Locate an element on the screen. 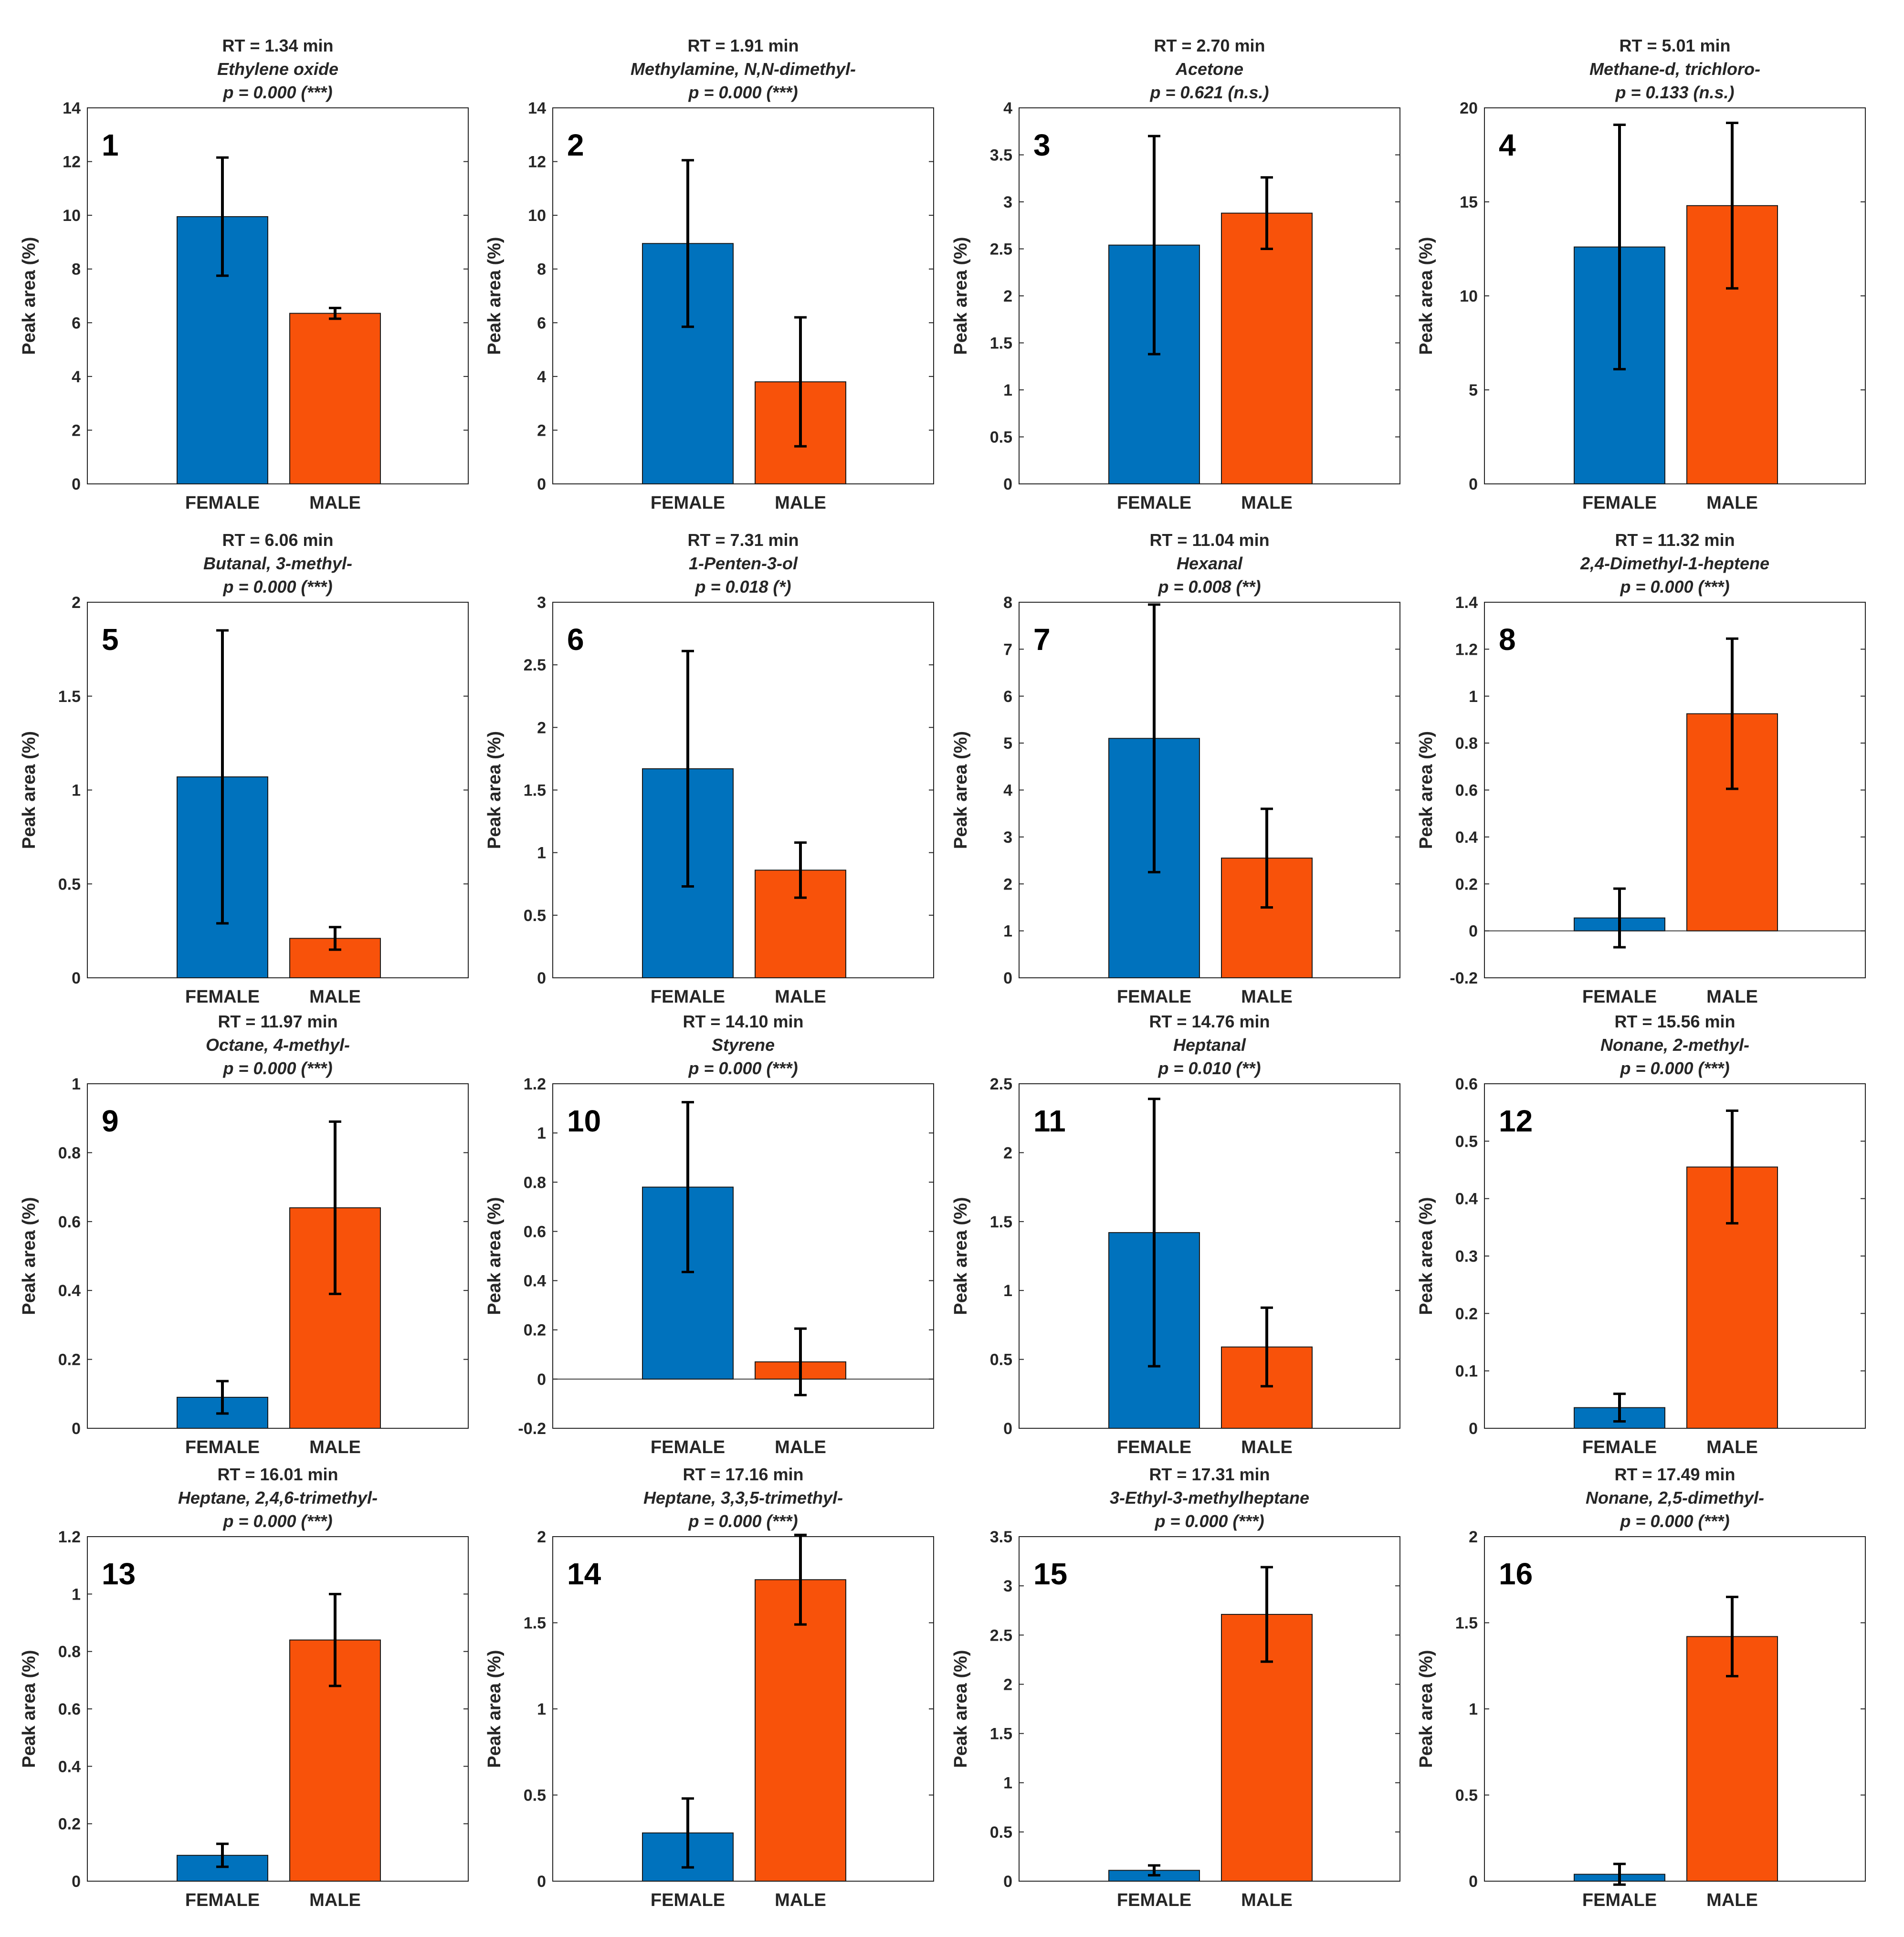  title-compound: Methylamine, N,N-dimethyl- is located at coordinates (743, 69).